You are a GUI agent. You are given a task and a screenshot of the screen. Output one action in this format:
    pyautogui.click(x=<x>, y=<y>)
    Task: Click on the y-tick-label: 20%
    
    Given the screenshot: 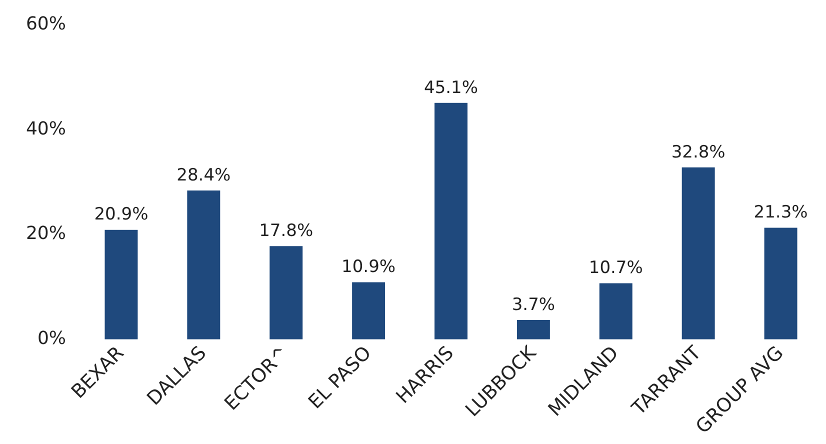 What is the action you would take?
    pyautogui.click(x=46, y=233)
    